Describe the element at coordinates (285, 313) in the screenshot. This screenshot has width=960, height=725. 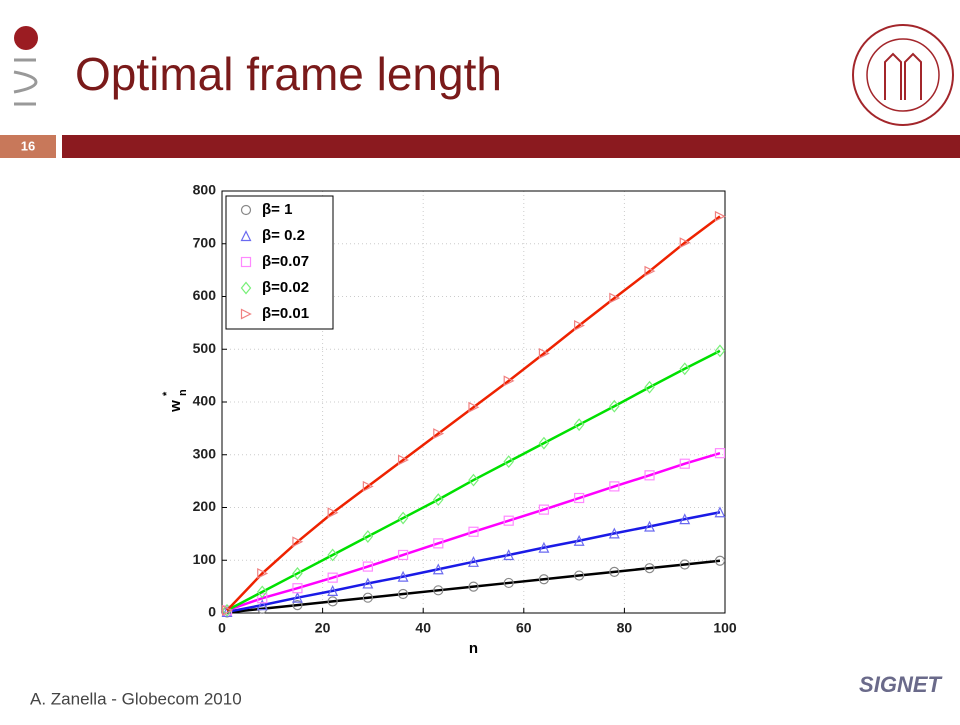
I see `legend-label: β=0.01` at that location.